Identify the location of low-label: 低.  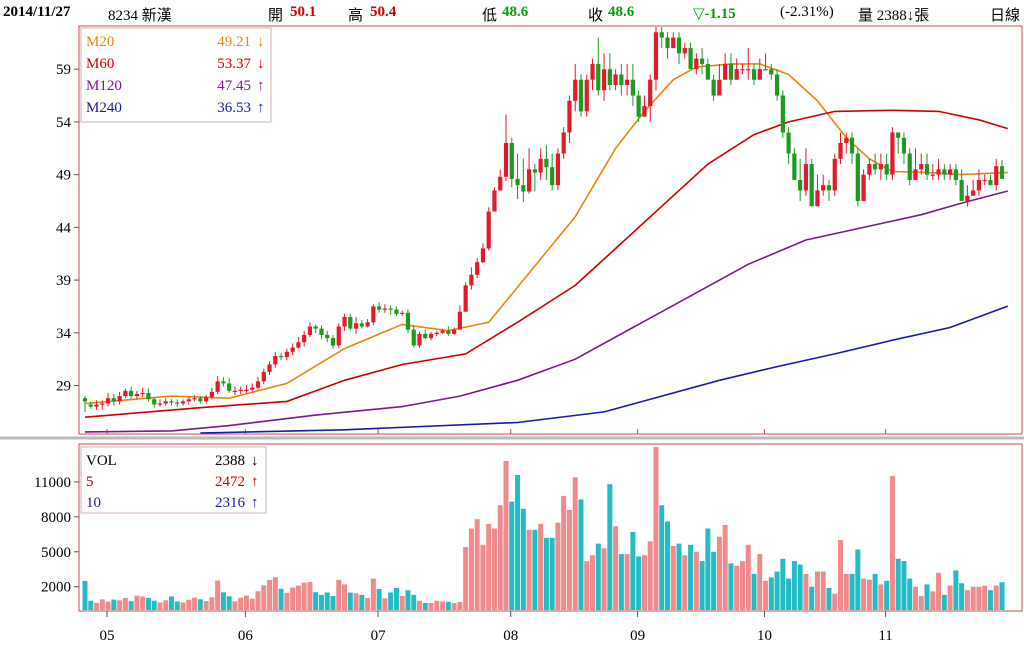
(490, 16).